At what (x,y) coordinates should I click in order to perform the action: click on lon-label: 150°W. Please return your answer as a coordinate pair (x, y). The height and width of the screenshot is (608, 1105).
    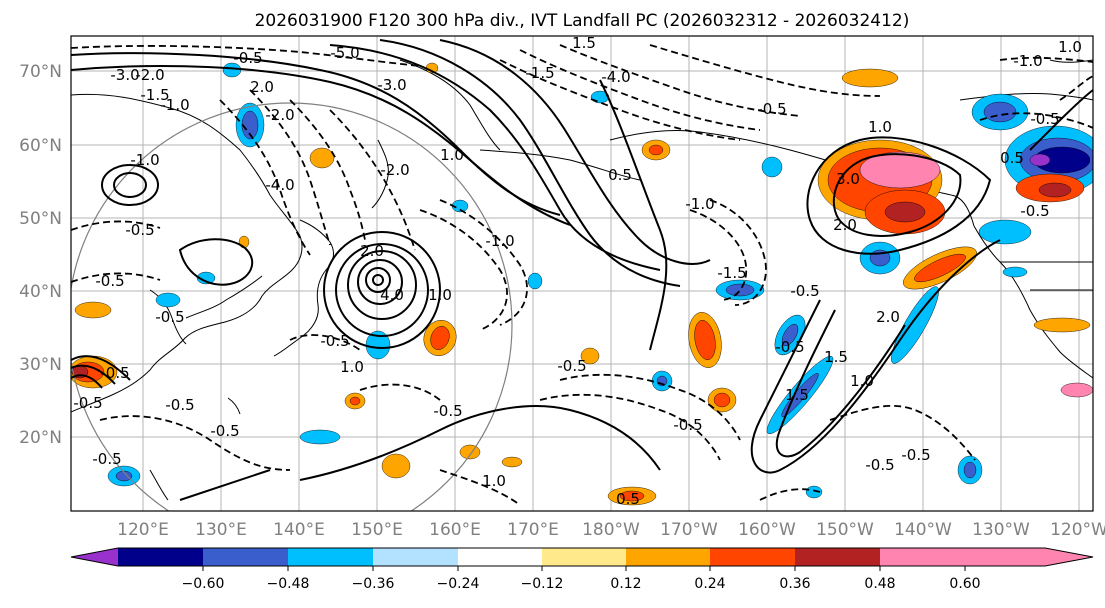
    Looking at the image, I should click on (845, 530).